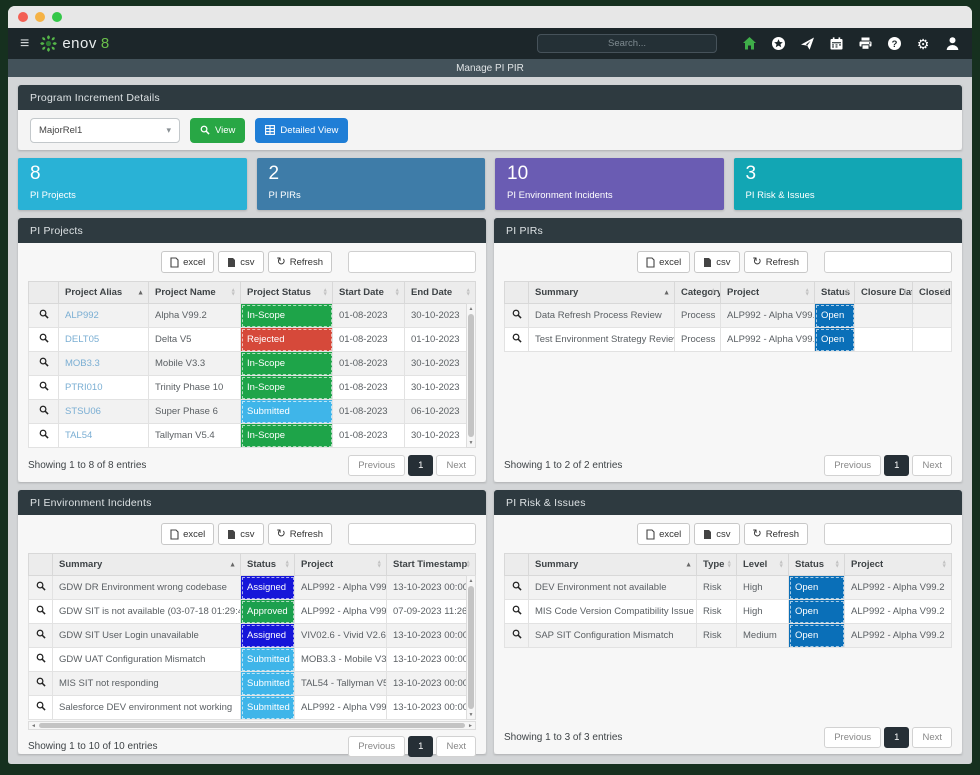 Image resolution: width=980 pixels, height=775 pixels. What do you see at coordinates (105, 130) in the screenshot?
I see `release-select: MajorRel1 ▾` at bounding box center [105, 130].